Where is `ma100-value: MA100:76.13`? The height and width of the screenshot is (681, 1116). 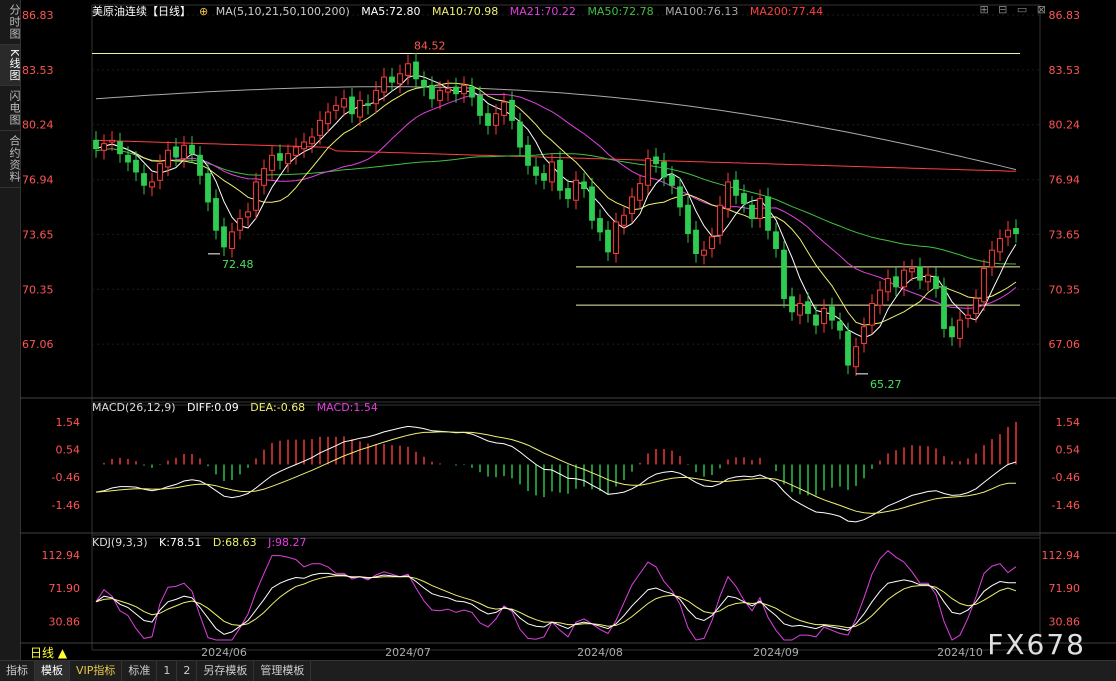
ma100-value: MA100:76.13 is located at coordinates (702, 11).